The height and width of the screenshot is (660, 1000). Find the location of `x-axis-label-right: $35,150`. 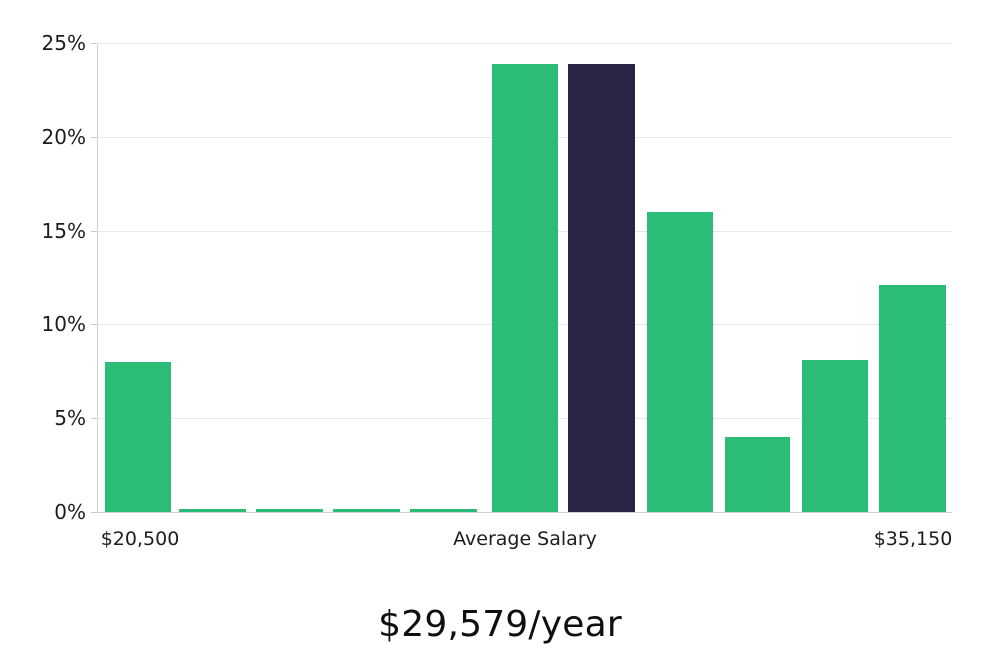

x-axis-label-right: $35,150 is located at coordinates (913, 539).